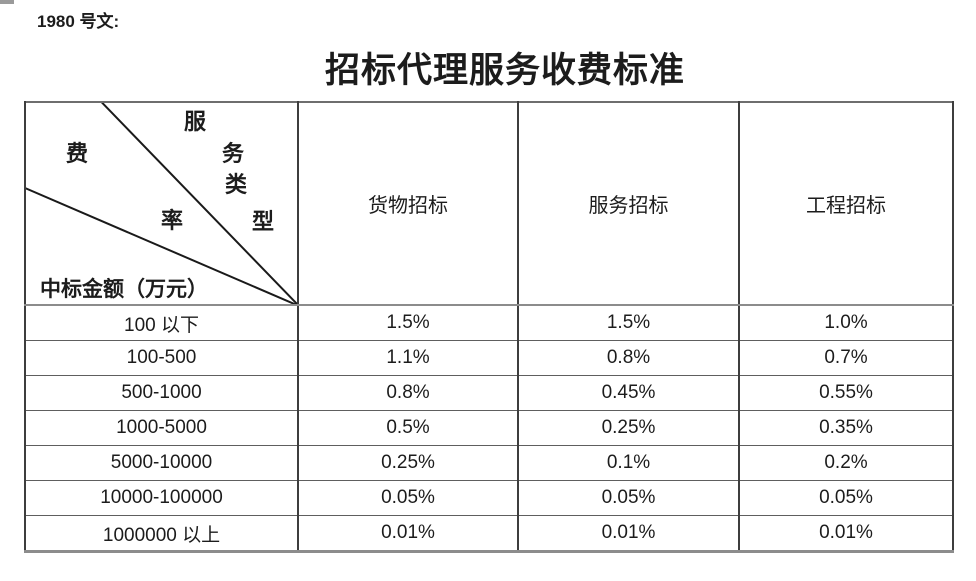  I want to click on table-row: 1000000 以上 0.01% 0.01% 0.01%, so click(489, 533).